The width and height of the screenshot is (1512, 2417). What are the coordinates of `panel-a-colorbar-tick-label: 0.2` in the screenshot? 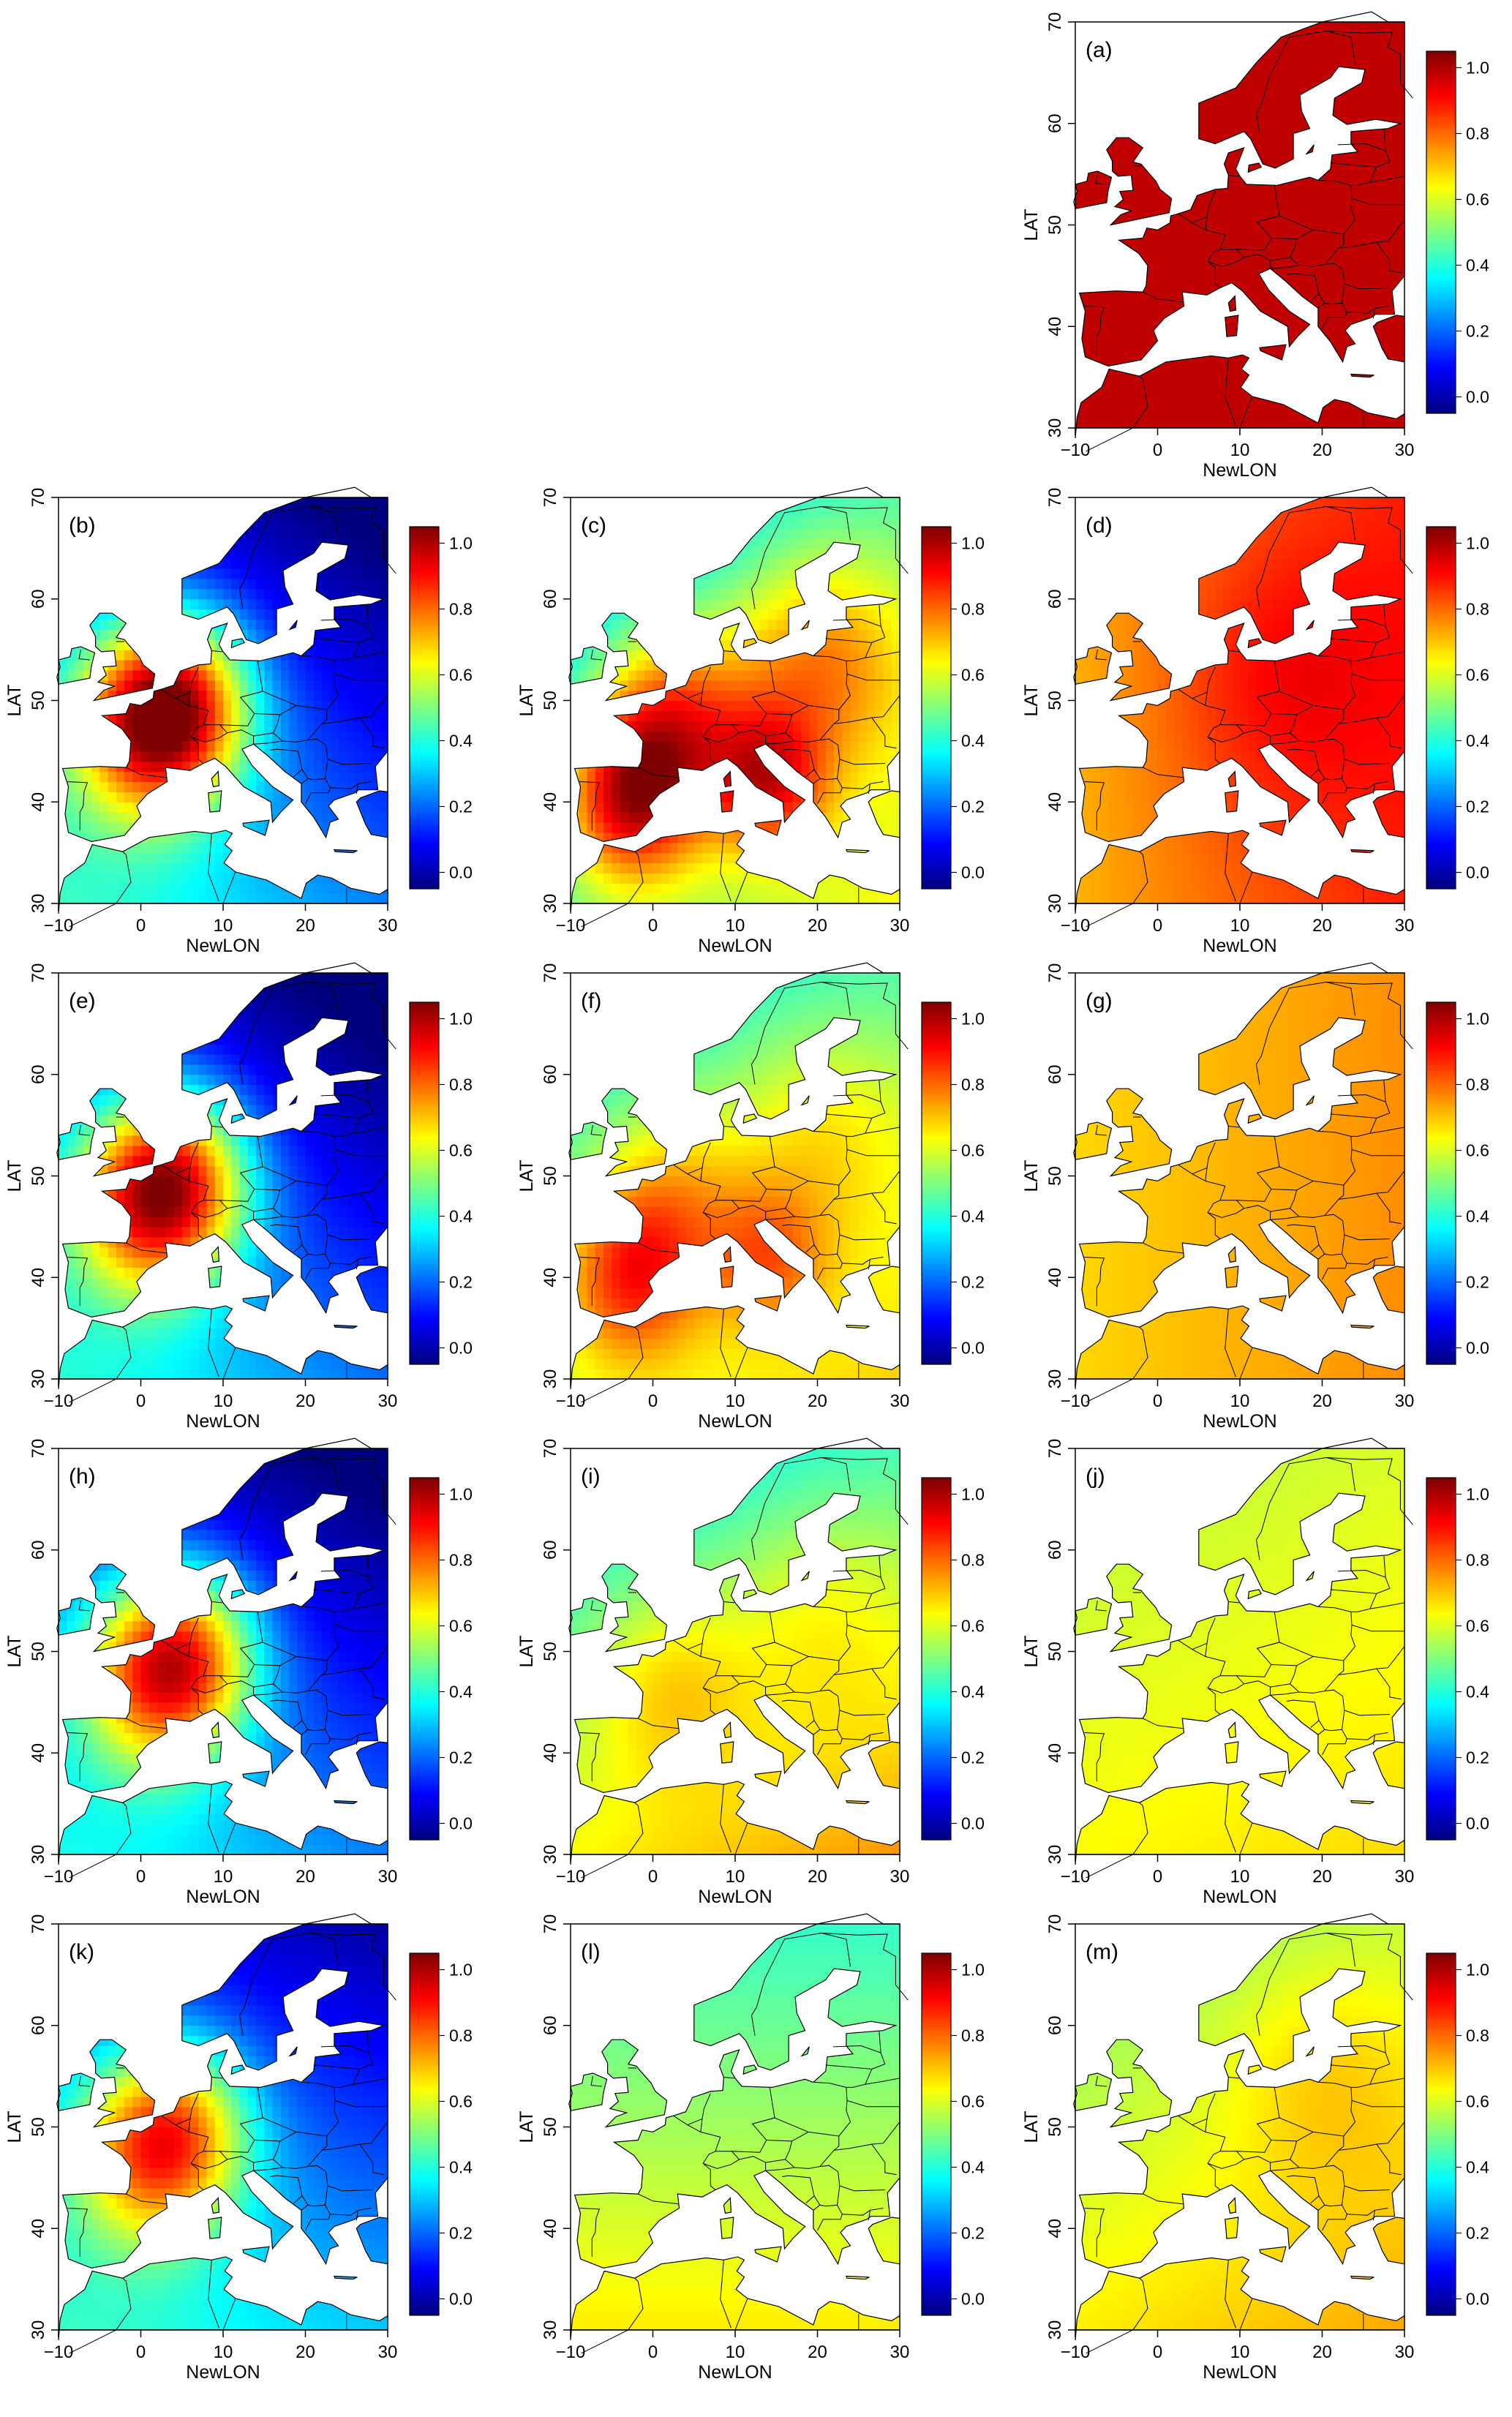 It's located at (1478, 331).